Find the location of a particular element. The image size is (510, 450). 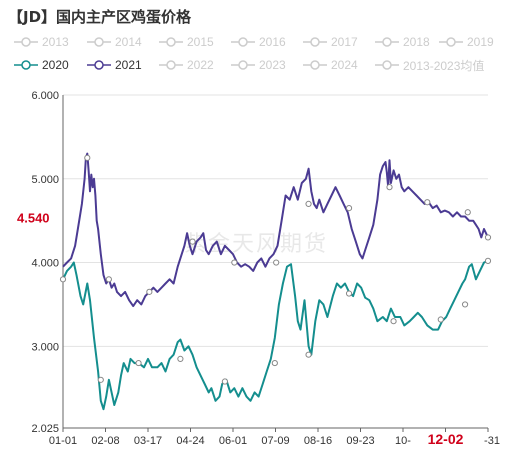

legend-item-2023: 2023 is located at coordinates (258, 65).